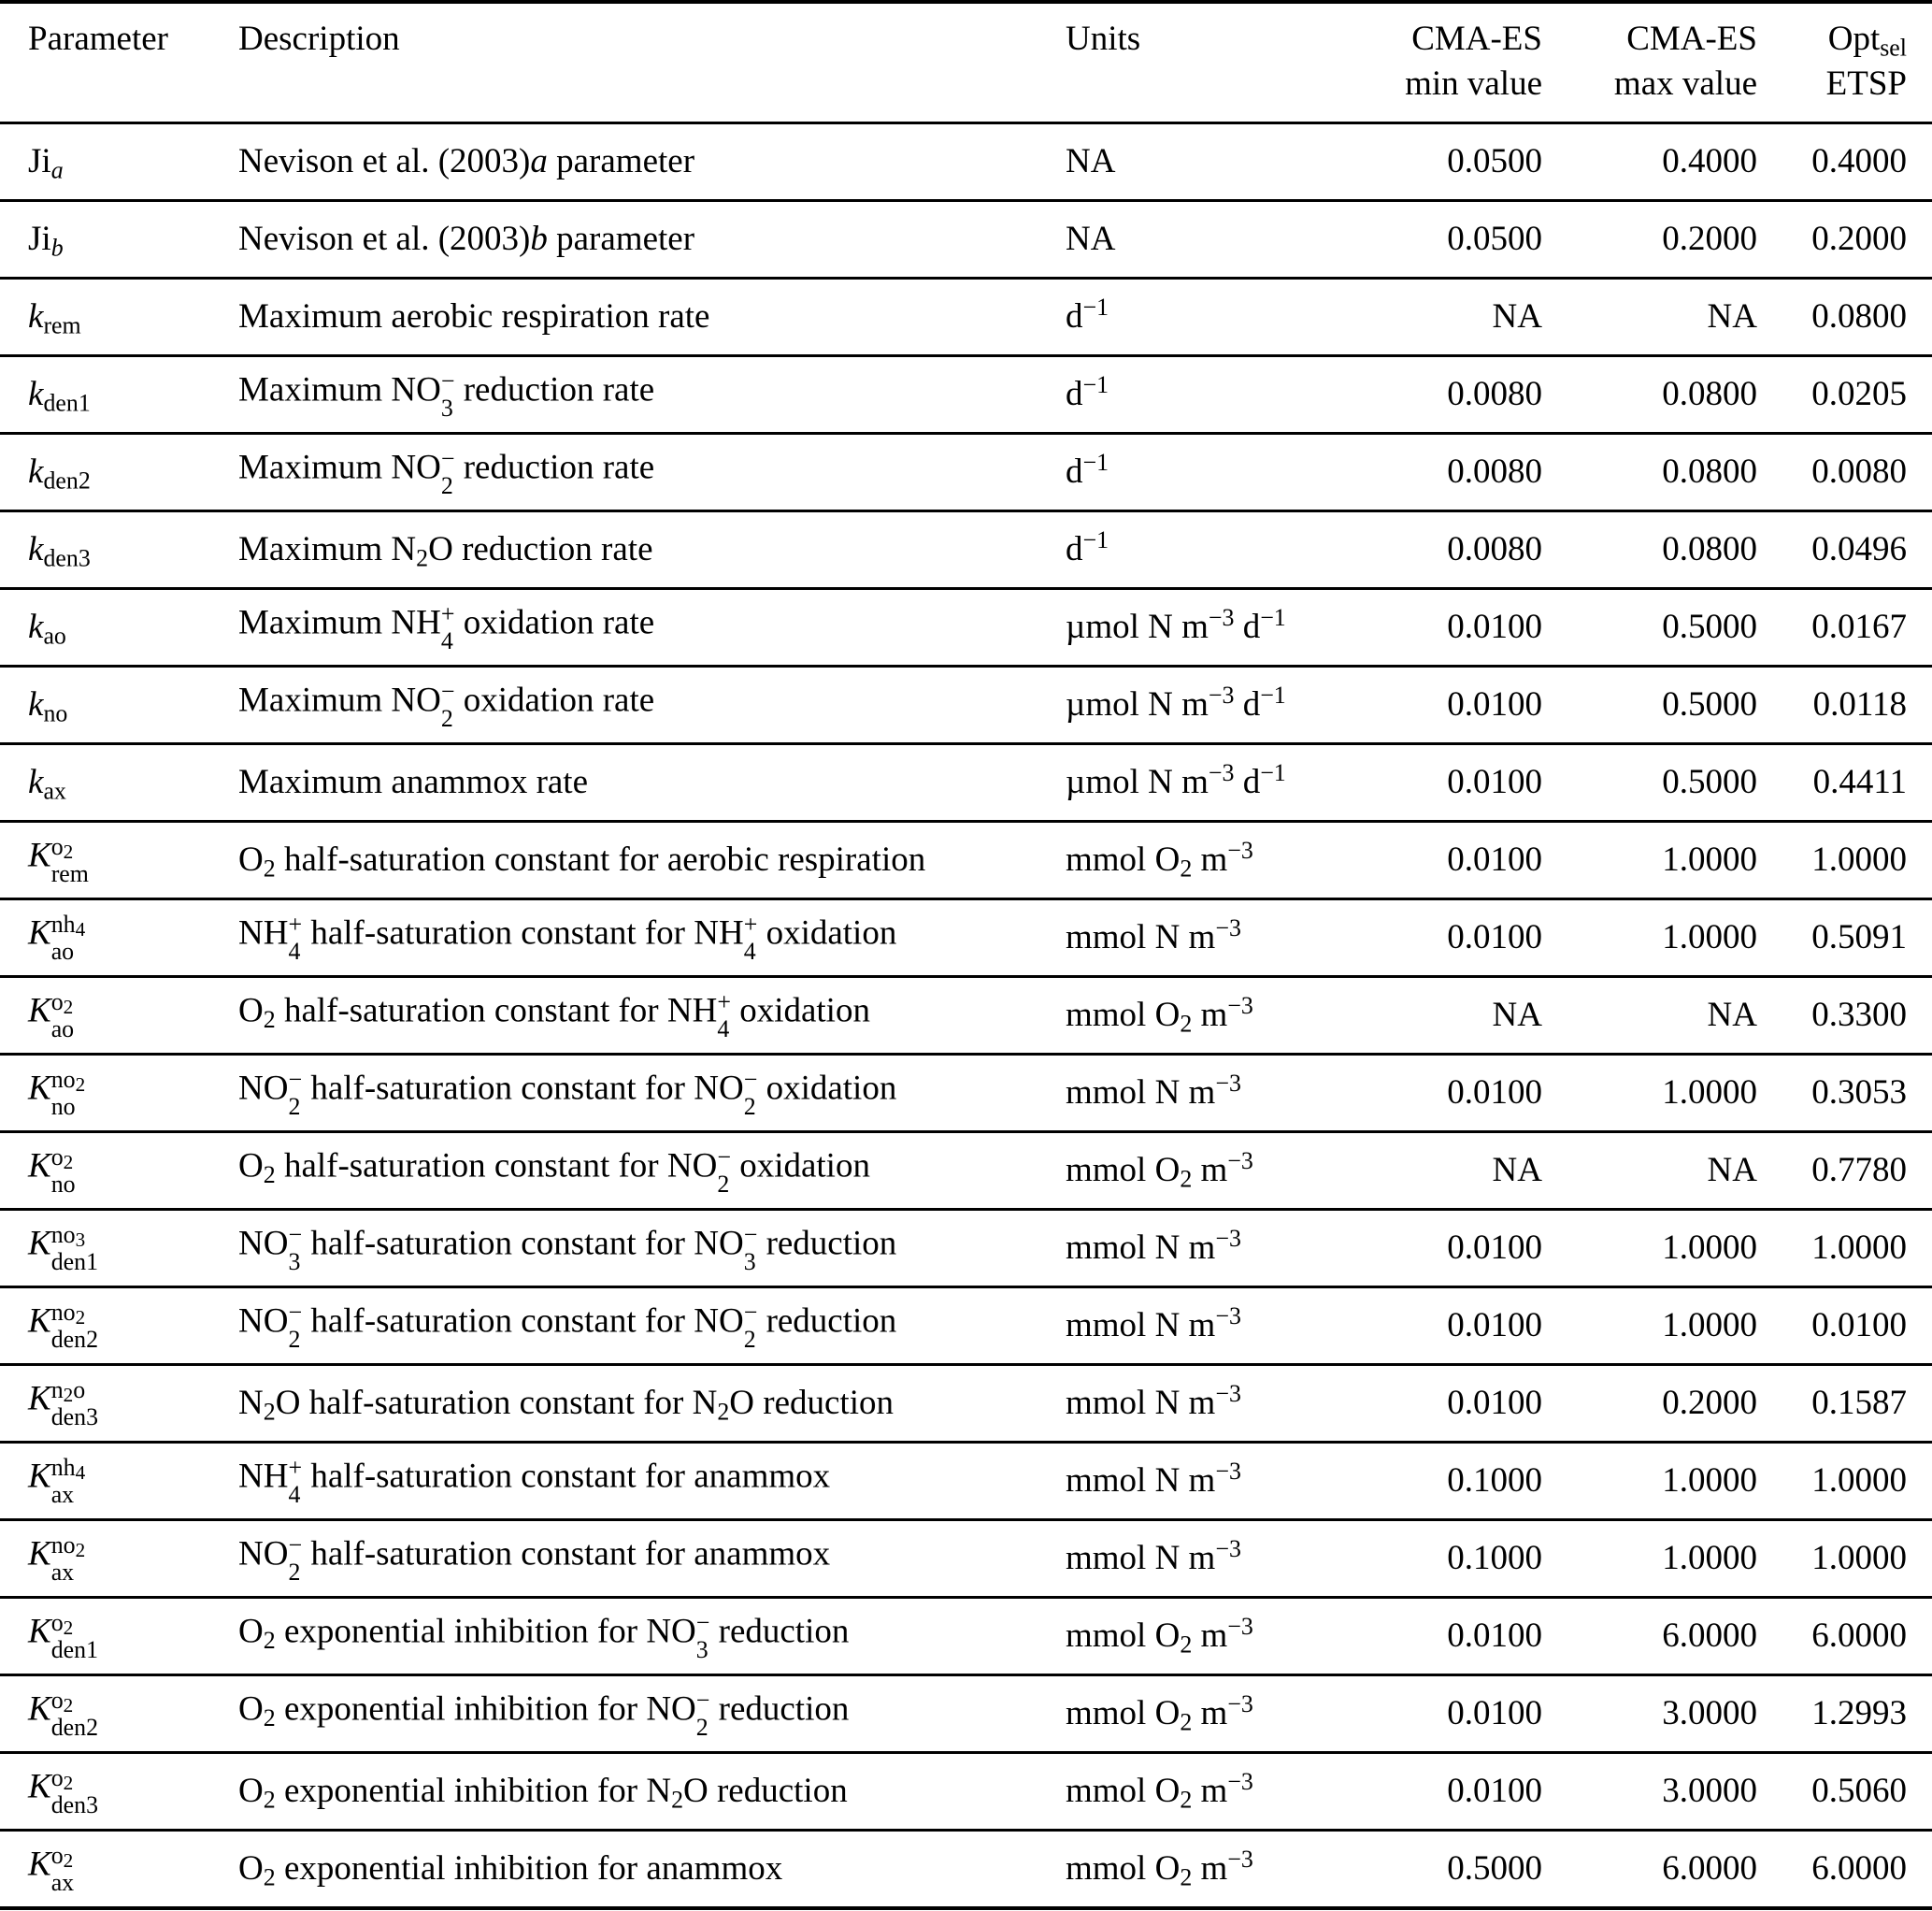  What do you see at coordinates (466, 238) in the screenshot?
I see `cell-desc: Nevison et al. (2003)b parameter` at bounding box center [466, 238].